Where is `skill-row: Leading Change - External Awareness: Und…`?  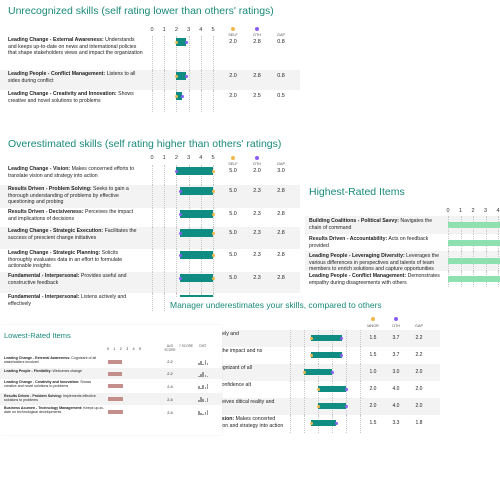 skill-row: Leading Change - External Awareness: Und… is located at coordinates (150, 53).